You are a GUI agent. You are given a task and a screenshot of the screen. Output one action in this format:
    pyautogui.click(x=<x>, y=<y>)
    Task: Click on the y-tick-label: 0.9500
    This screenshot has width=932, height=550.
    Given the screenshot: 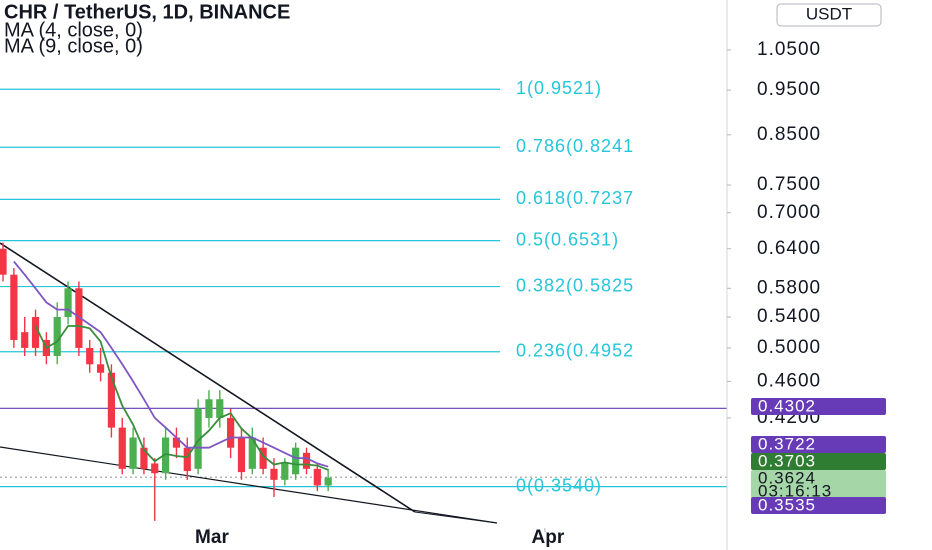 What is the action you would take?
    pyautogui.click(x=789, y=89)
    